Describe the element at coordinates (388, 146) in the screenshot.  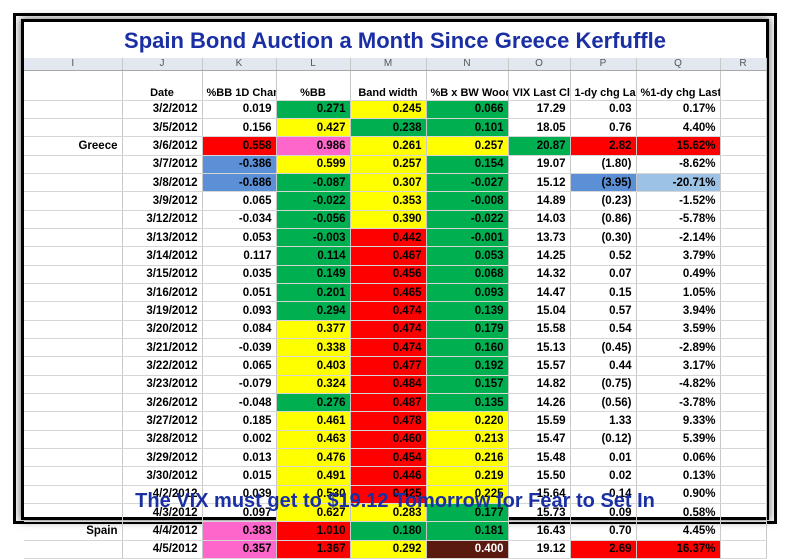
I see `cell-bw: 0.261` at that location.